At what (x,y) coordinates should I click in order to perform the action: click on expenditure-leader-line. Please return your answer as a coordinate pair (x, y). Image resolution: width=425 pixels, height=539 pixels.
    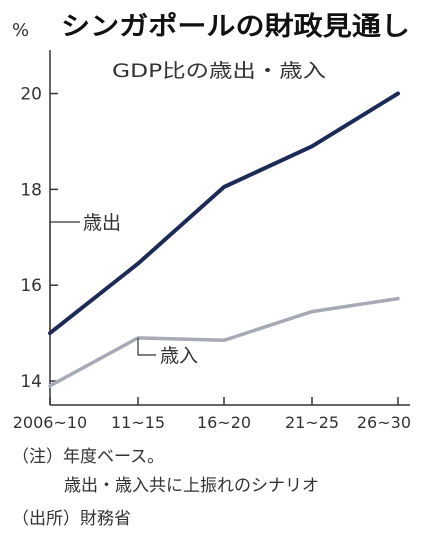
    Looking at the image, I should click on (64, 277).